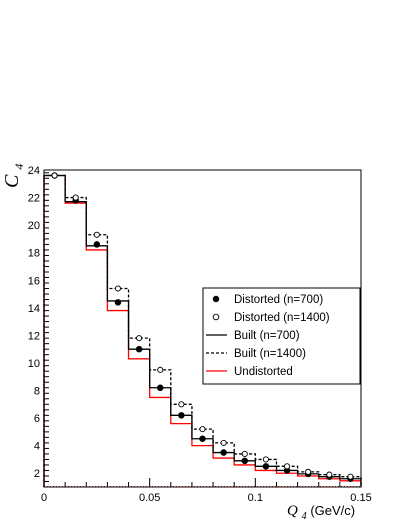  What do you see at coordinates (34, 226) in the screenshot?
I see `y-tick-label: 20` at bounding box center [34, 226].